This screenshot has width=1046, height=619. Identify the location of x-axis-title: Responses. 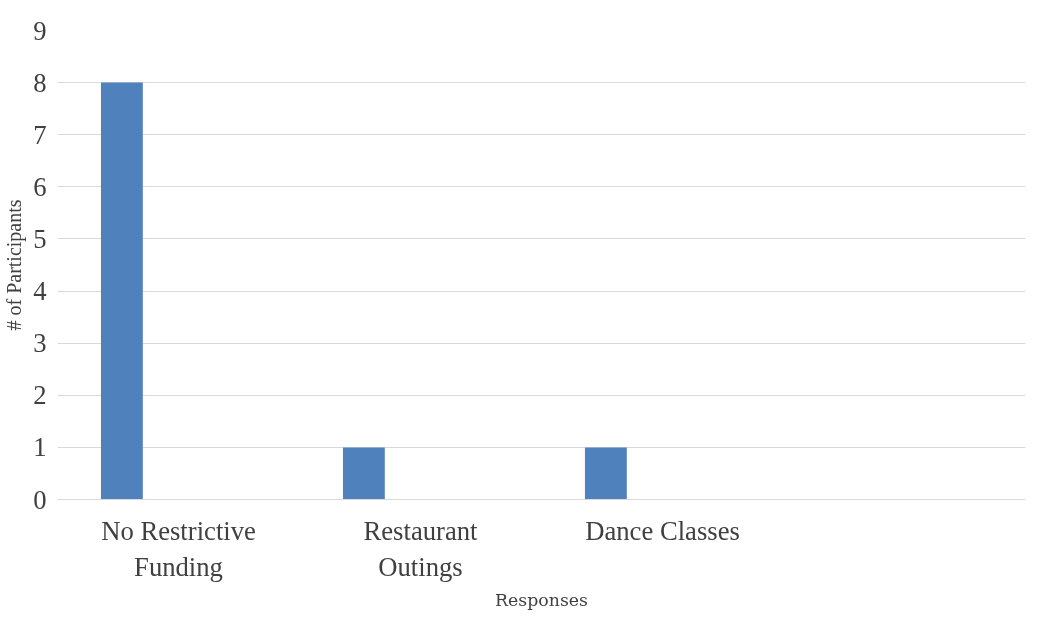
(541, 599).